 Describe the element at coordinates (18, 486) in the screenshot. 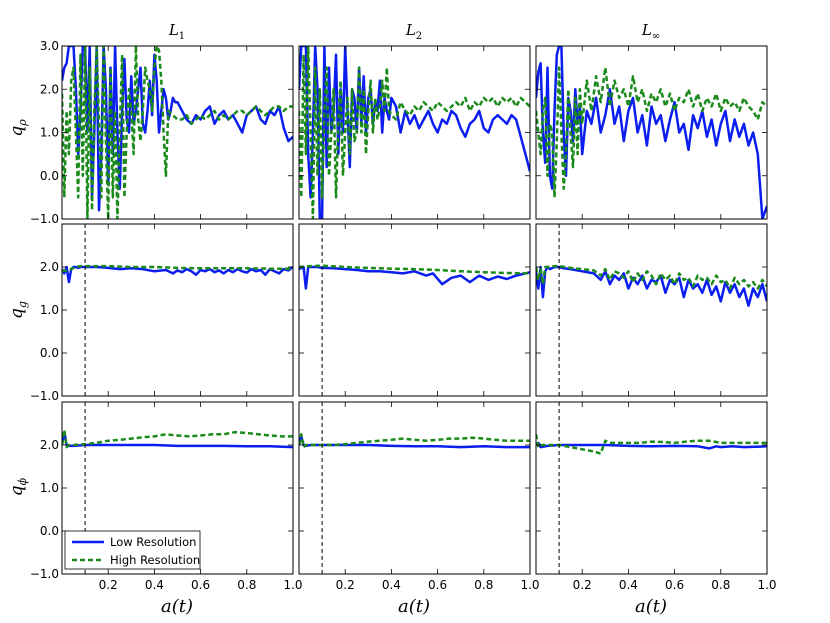

I see `y-axis-label-q-phi: qϕ` at that location.